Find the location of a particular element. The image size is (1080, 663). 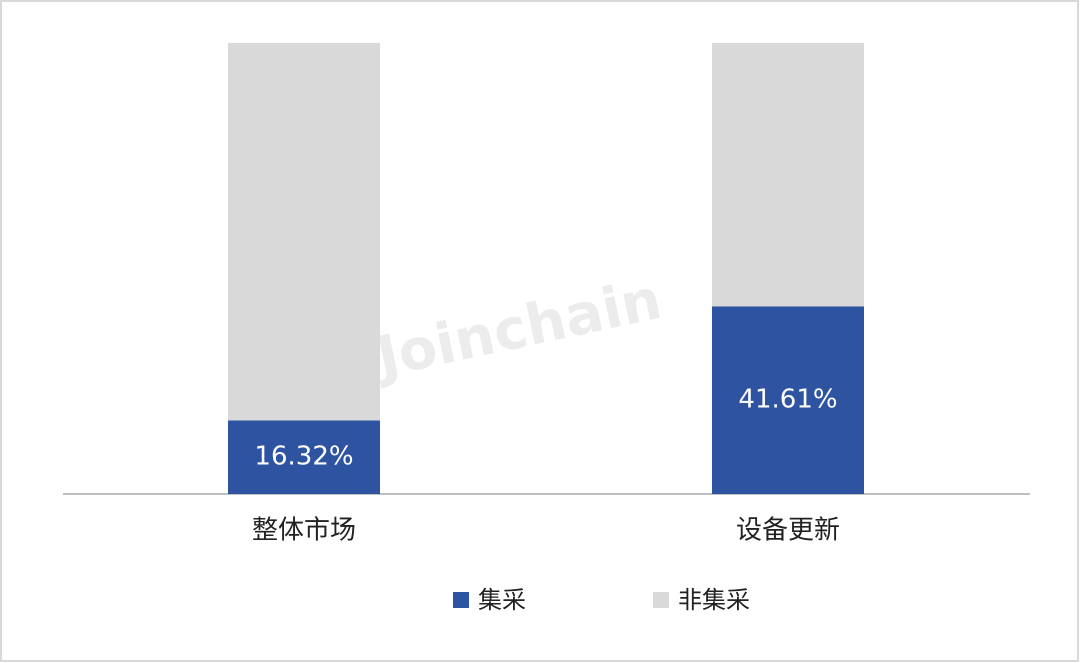

legend-label: 非集采 is located at coordinates (714, 600).